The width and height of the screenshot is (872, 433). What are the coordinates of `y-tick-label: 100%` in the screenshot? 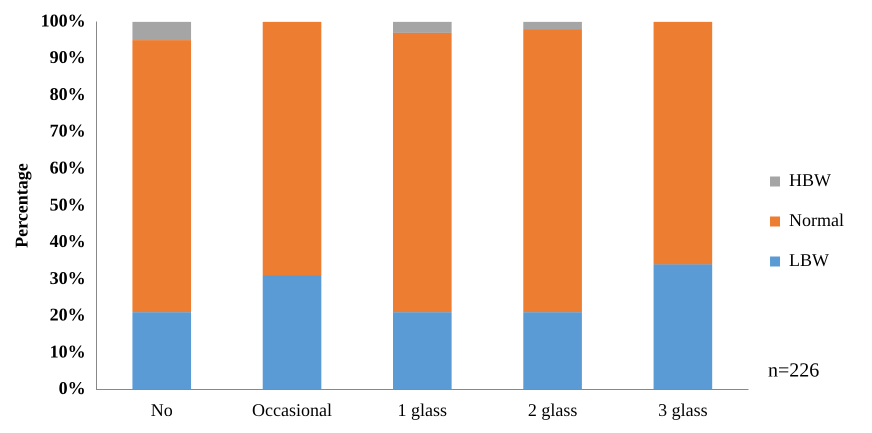 It's located at (63, 20).